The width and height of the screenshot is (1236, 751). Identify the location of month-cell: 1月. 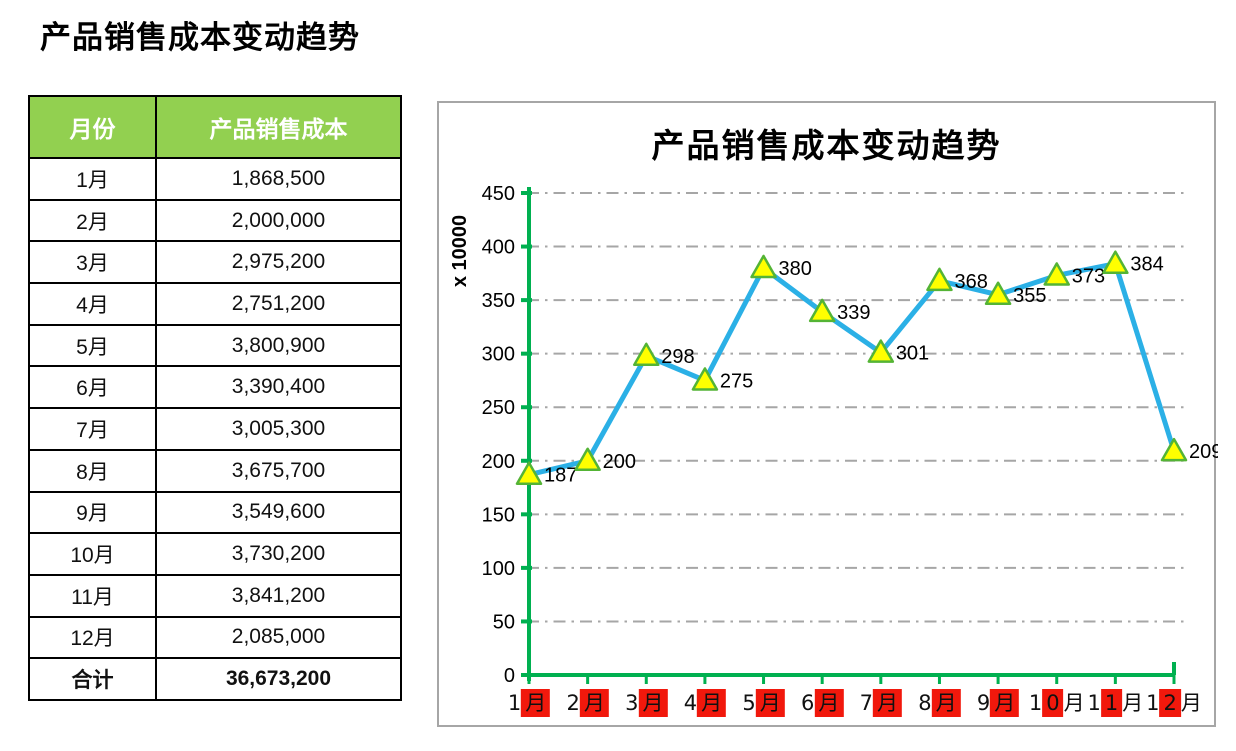
(92, 179).